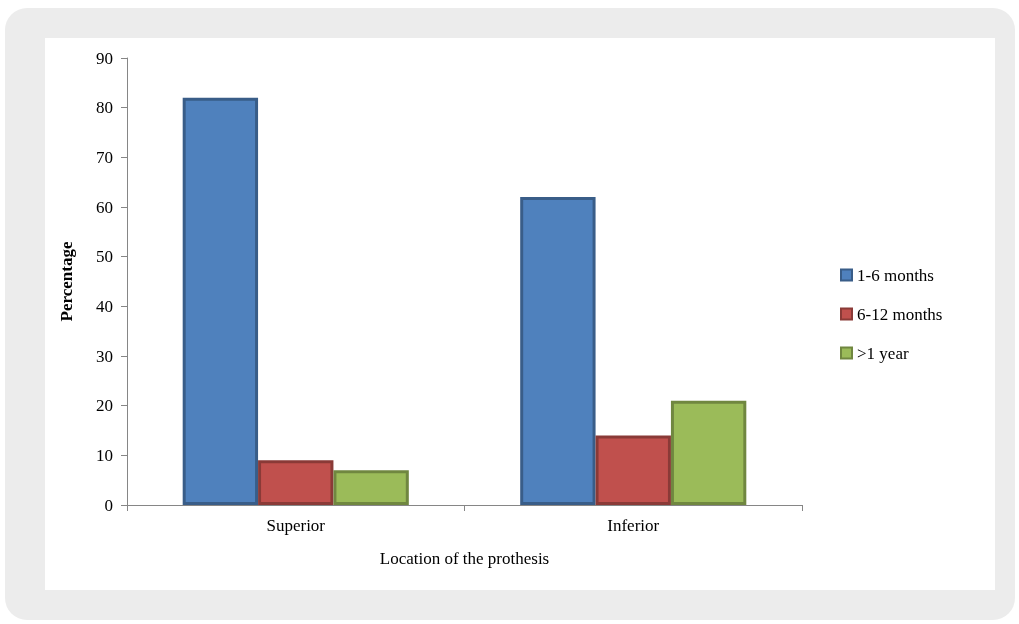  Describe the element at coordinates (104, 157) in the screenshot. I see `y-tick-label: 70` at that location.